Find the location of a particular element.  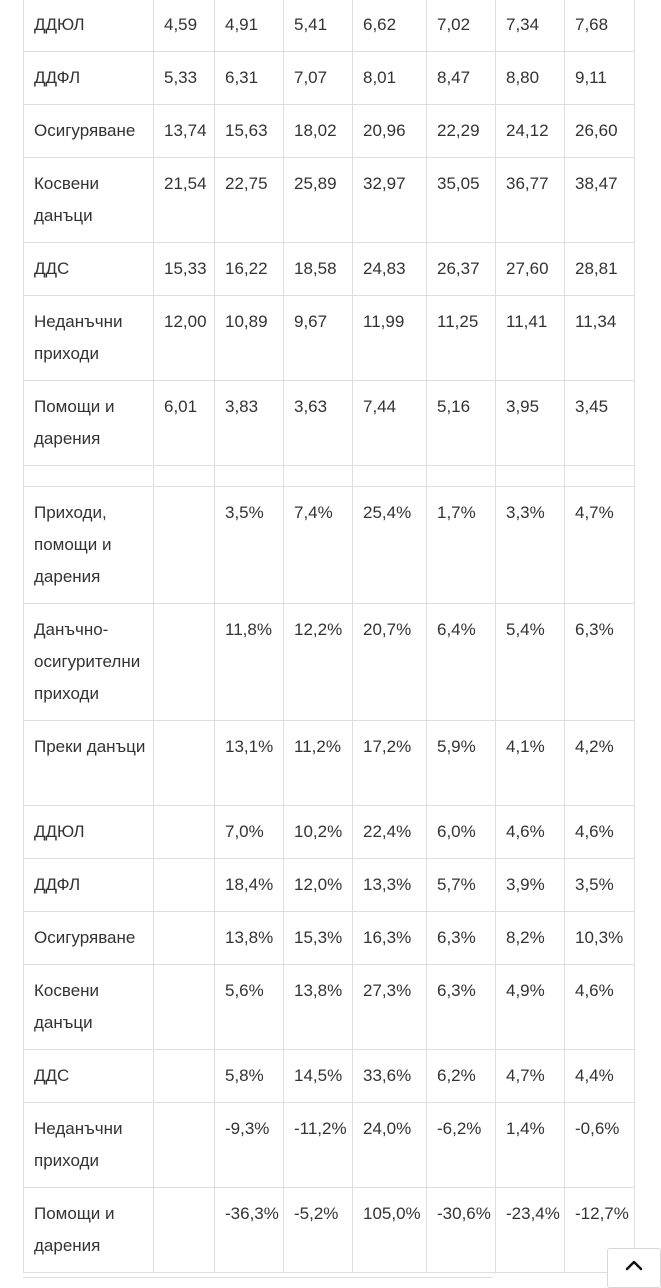

table-cell: 5,4% is located at coordinates (530, 662).